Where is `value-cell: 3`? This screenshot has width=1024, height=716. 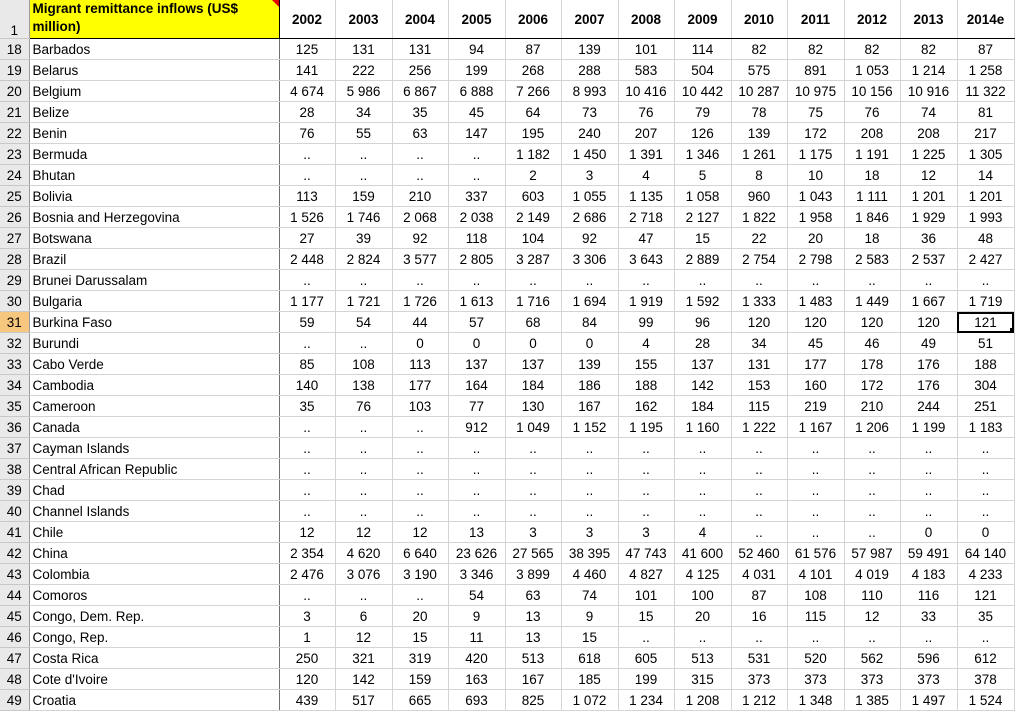
value-cell: 3 is located at coordinates (590, 532).